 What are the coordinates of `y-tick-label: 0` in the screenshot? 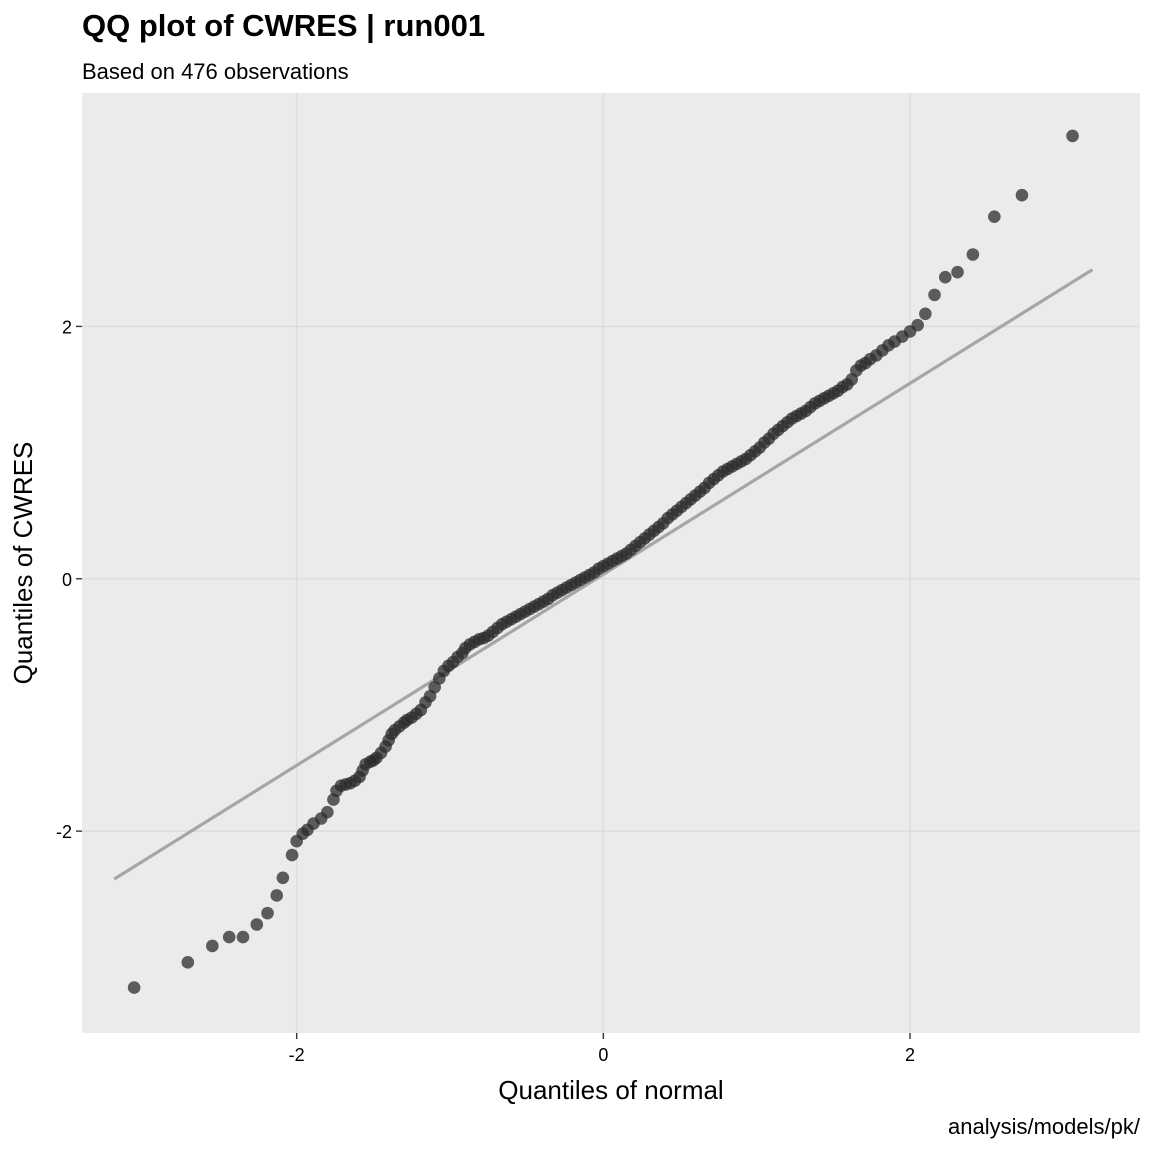 It's located at (67, 580).